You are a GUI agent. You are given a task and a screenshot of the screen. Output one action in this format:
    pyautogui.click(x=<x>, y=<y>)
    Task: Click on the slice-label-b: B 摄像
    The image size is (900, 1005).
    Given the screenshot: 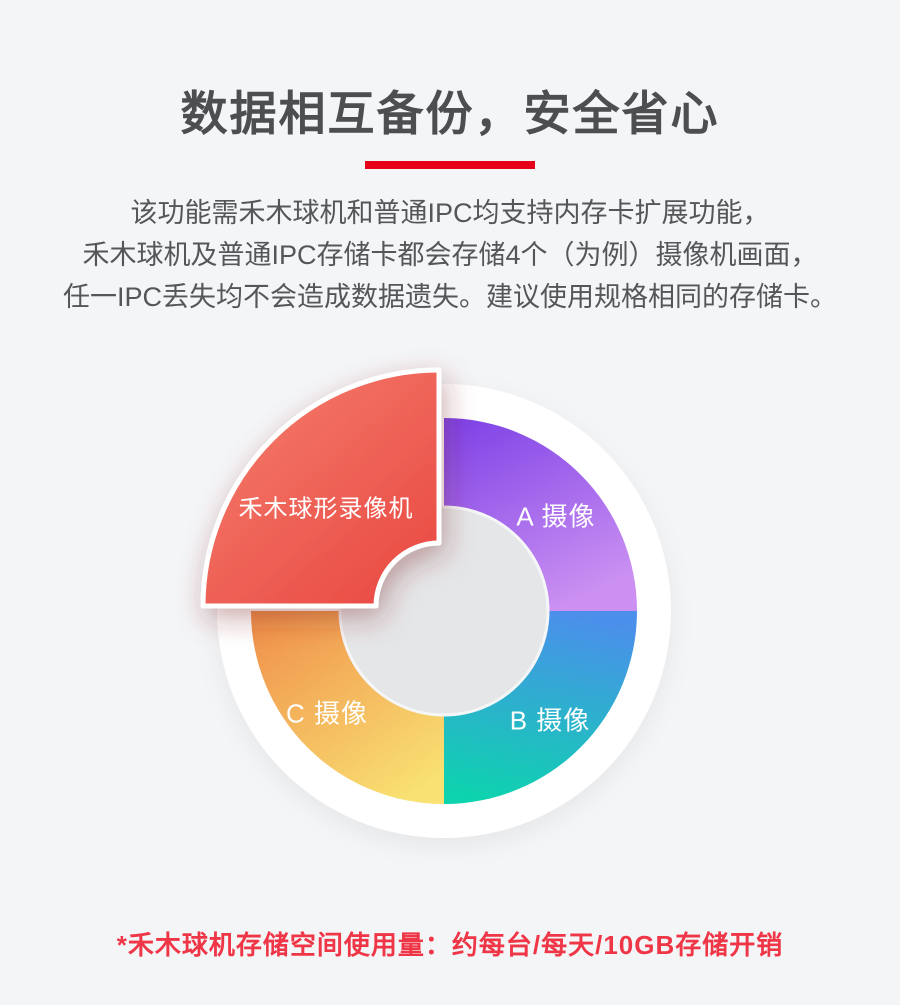 What is the action you would take?
    pyautogui.click(x=550, y=720)
    